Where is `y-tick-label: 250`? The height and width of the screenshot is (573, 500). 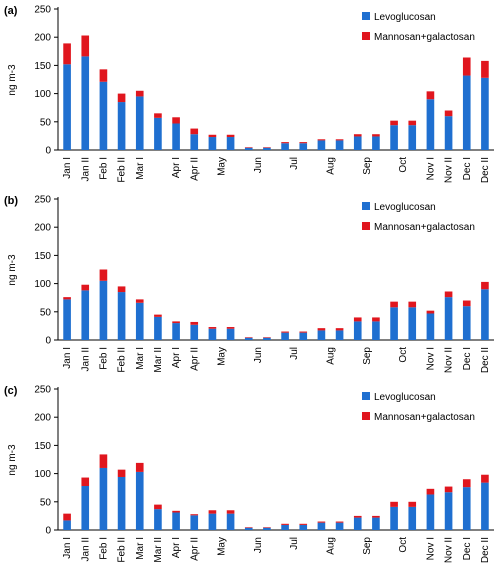 y-tick-label: 250 is located at coordinates (42, 390).